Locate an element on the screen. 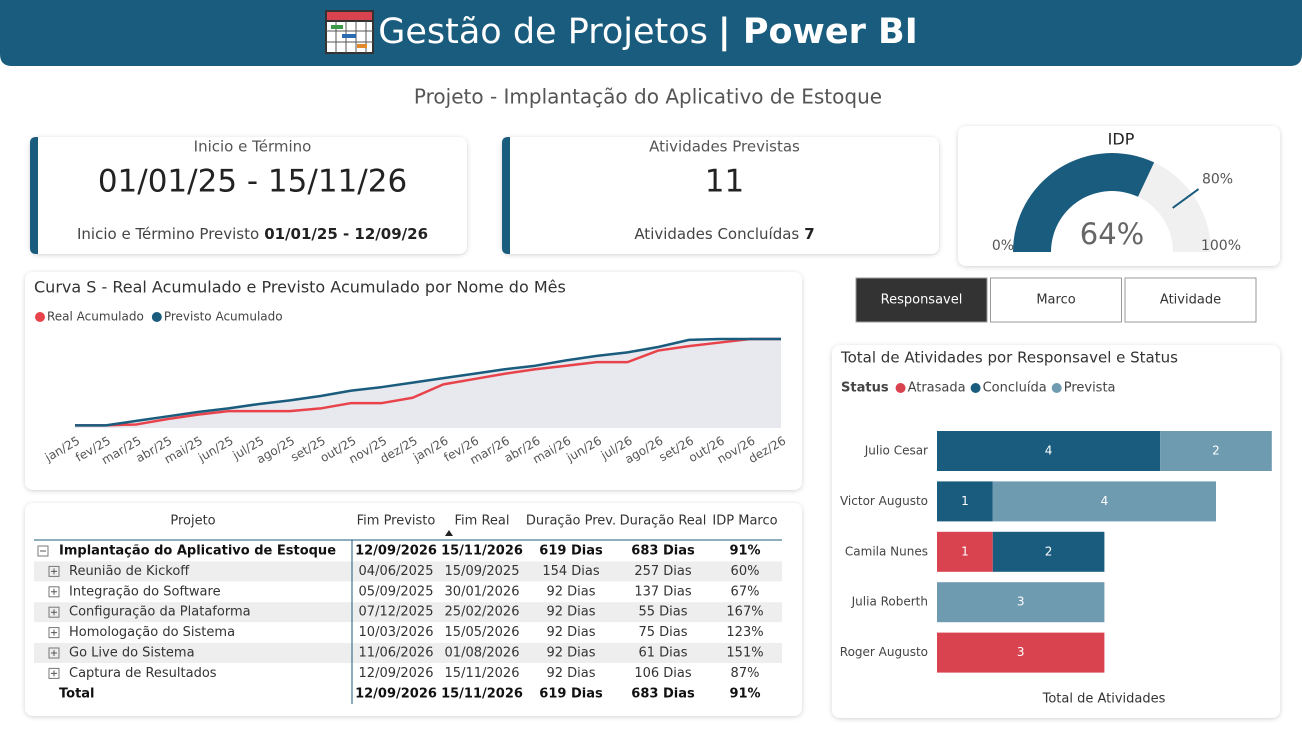 The height and width of the screenshot is (729, 1302). table-cell: 10/03/2026 is located at coordinates (396, 632).